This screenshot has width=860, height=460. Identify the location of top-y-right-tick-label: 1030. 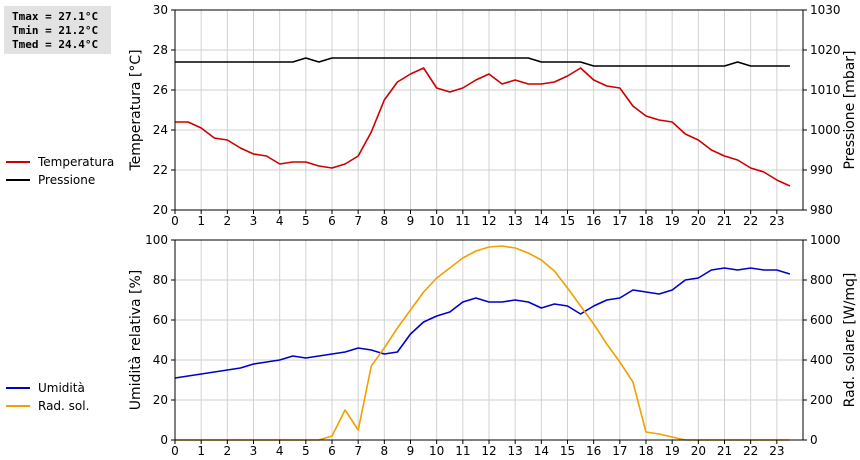
(825, 10).